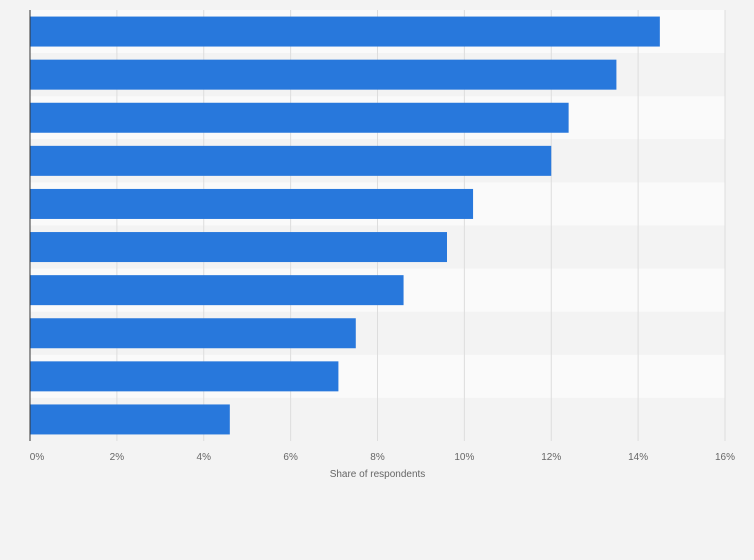  I want to click on x-tick-label: 0%, so click(37, 457).